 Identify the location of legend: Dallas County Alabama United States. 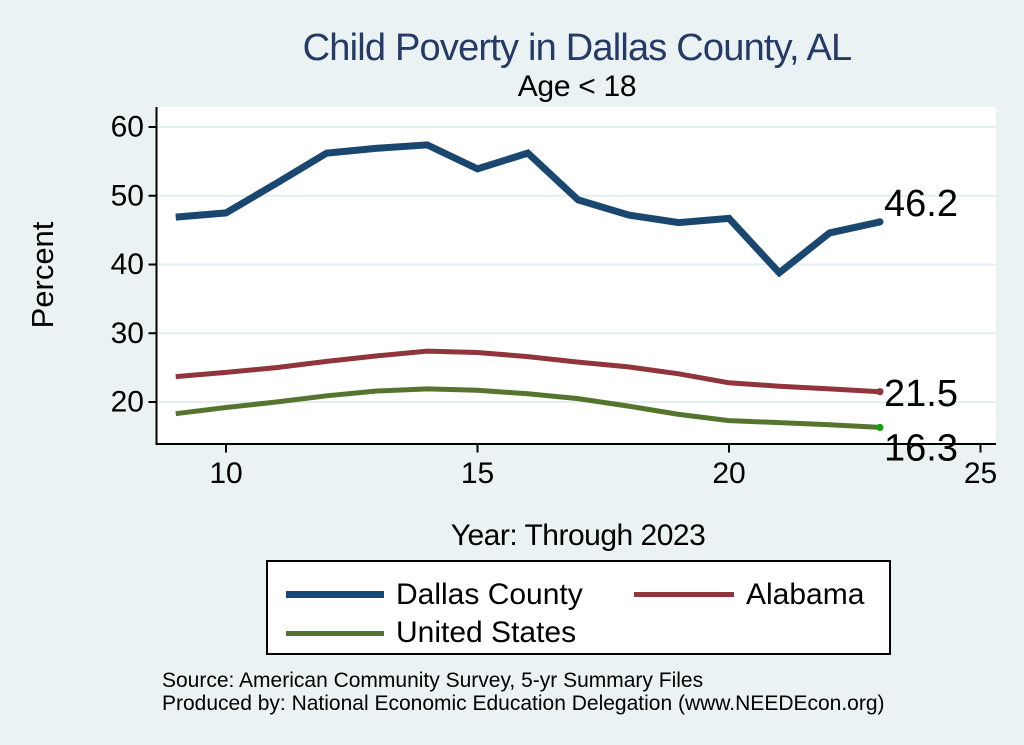
(578, 607).